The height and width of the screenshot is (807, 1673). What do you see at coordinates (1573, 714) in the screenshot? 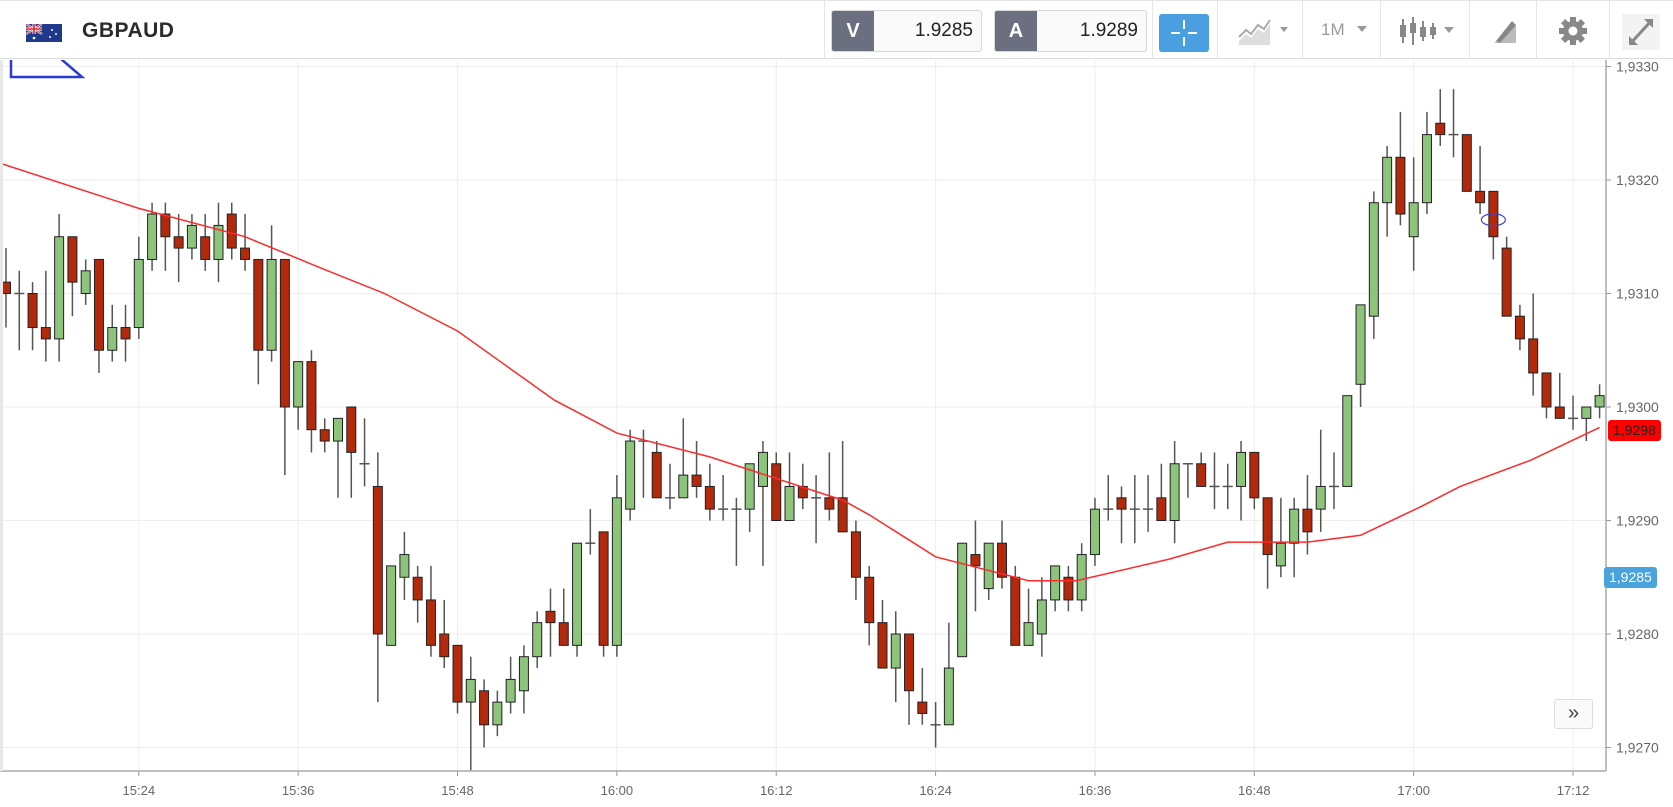
I see `scroll-to-latest-button: »` at bounding box center [1573, 714].